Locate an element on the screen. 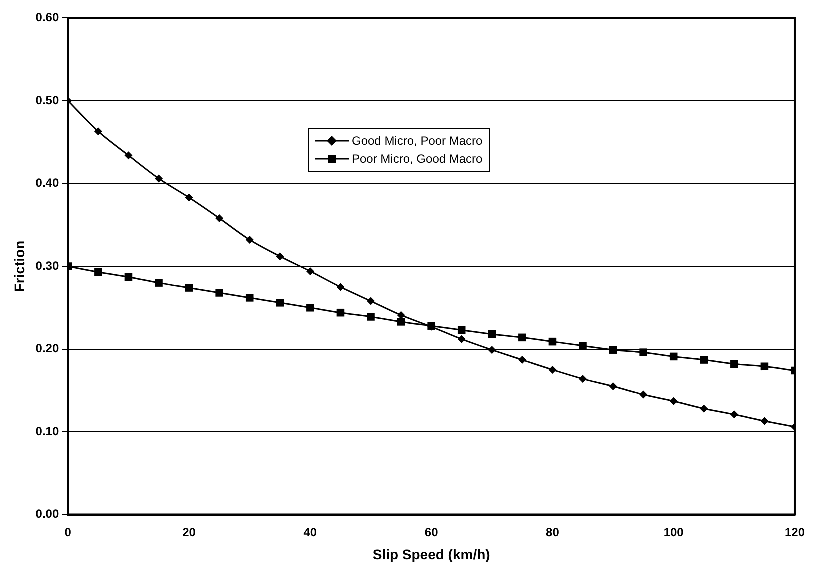 This screenshot has width=816, height=577. y-tick-label: 0.30 is located at coordinates (48, 265).